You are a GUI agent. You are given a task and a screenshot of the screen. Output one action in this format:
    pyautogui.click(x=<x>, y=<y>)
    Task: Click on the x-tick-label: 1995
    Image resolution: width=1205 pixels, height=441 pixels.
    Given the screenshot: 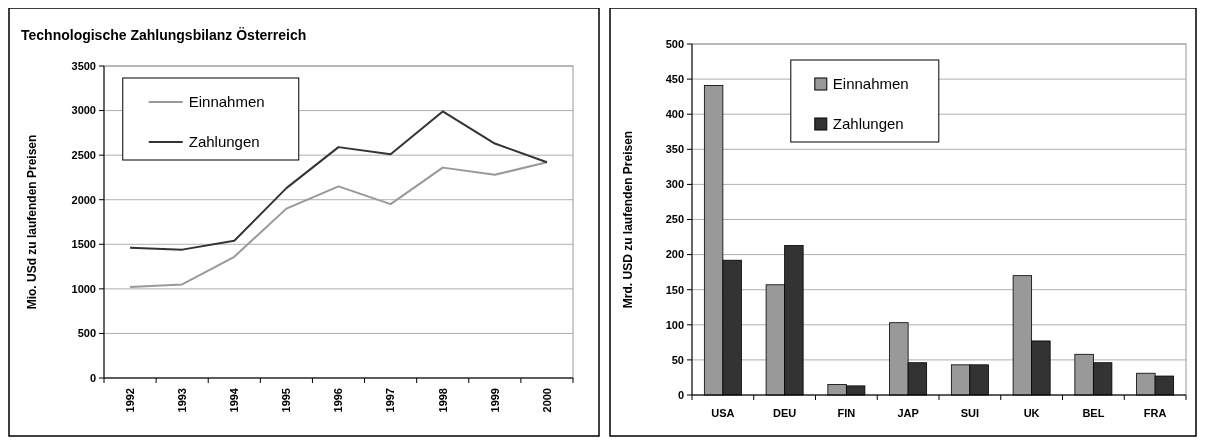 What is the action you would take?
    pyautogui.click(x=286, y=400)
    